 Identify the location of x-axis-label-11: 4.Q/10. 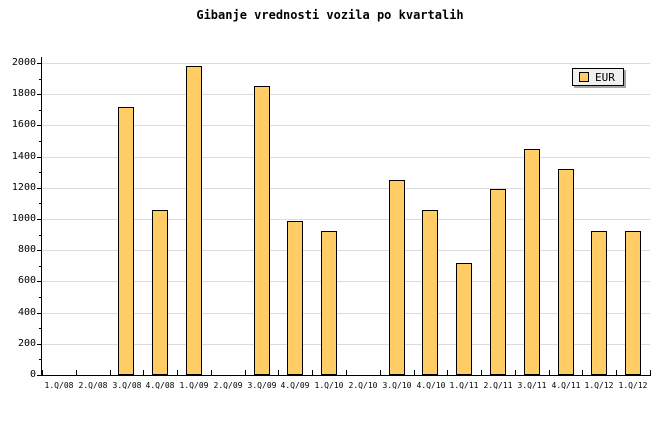
(431, 385).